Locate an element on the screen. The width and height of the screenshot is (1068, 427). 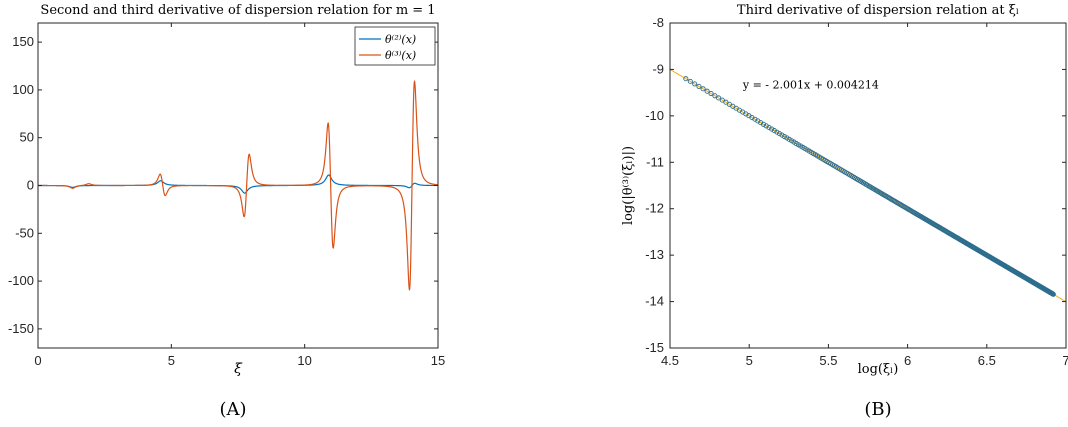
y-tick-label-a: 100 is located at coordinates (23, 89).